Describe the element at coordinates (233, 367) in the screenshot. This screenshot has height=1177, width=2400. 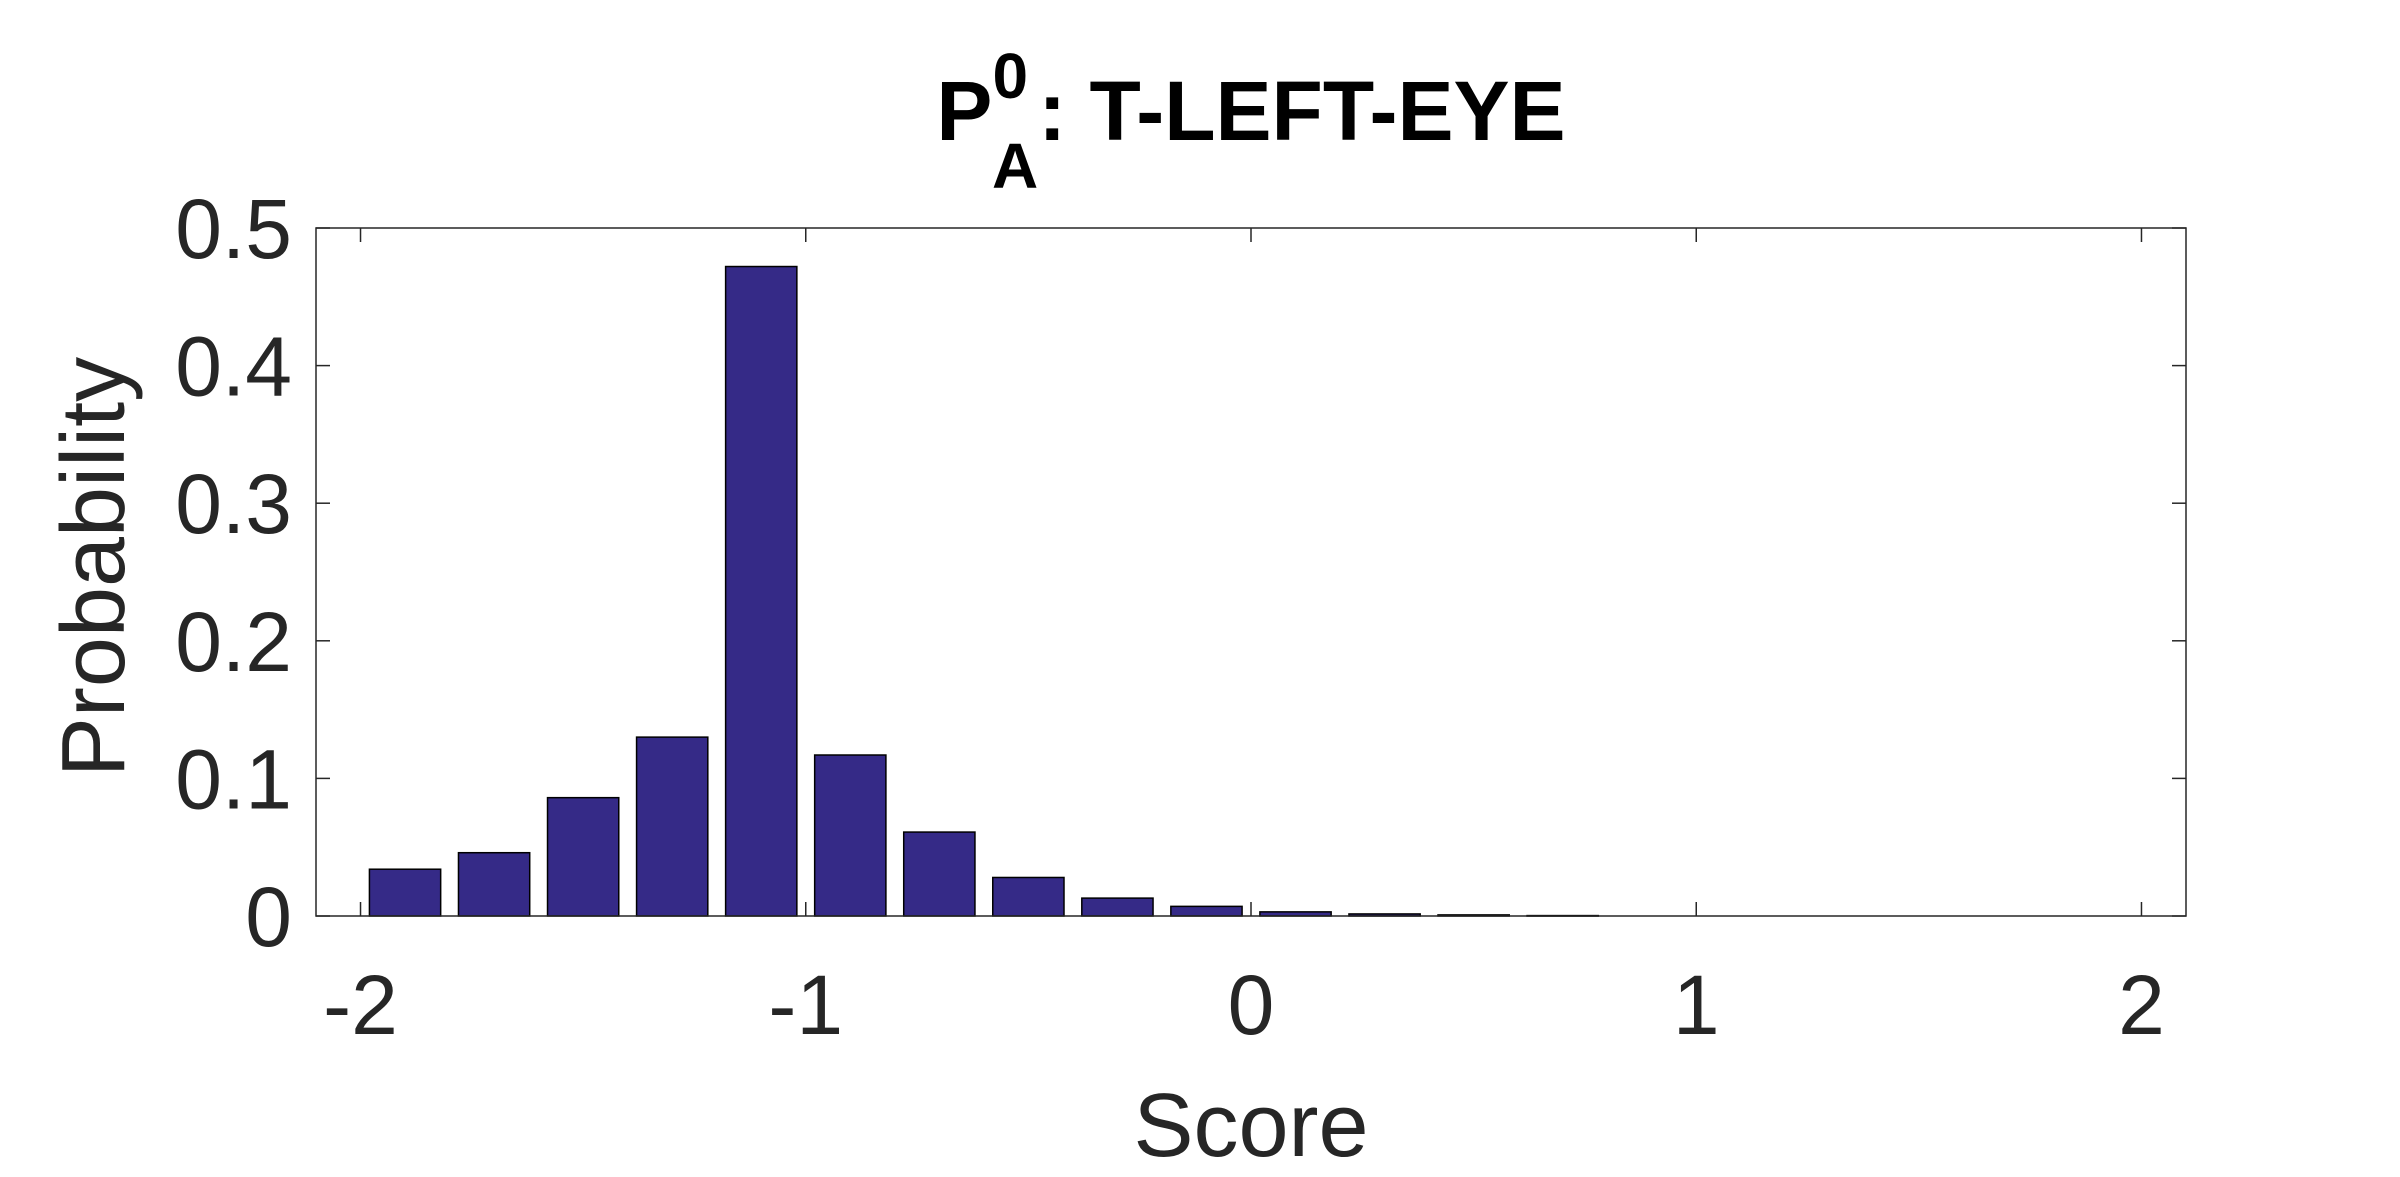
I see `y-tick-label-4: 0.4` at that location.